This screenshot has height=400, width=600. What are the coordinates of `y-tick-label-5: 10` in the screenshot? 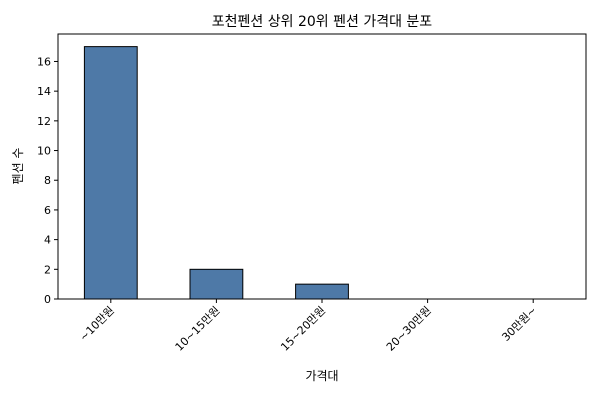 It's located at (44, 151).